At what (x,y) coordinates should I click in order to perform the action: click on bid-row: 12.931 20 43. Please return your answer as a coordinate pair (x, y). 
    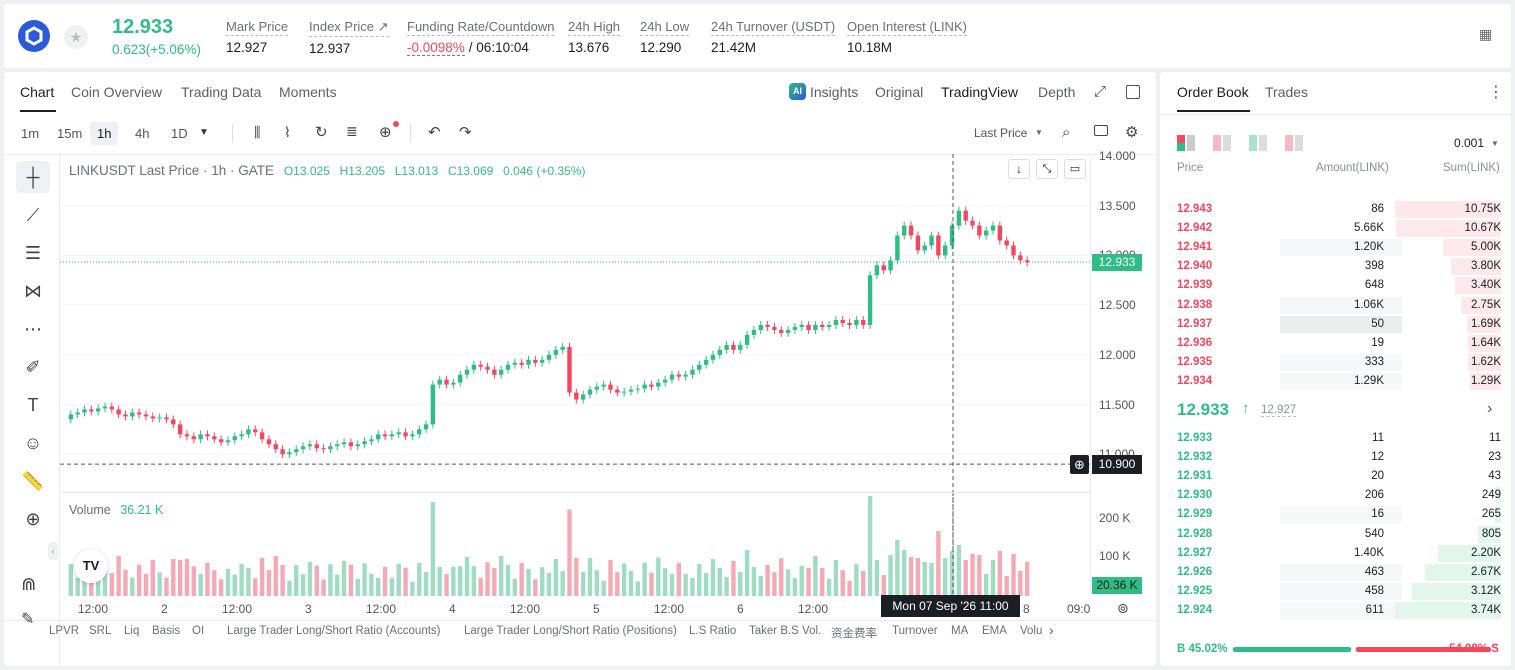
    Looking at the image, I should click on (1335, 476).